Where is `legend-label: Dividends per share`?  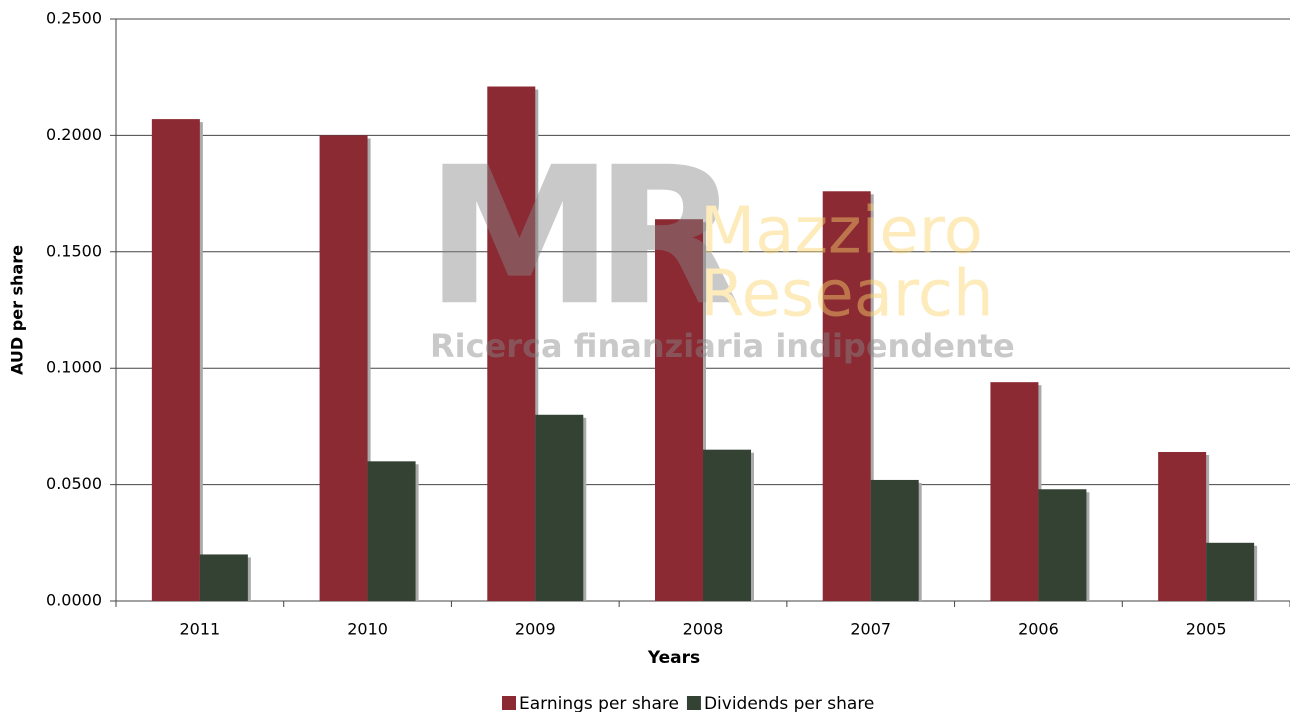 legend-label: Dividends per share is located at coordinates (789, 703).